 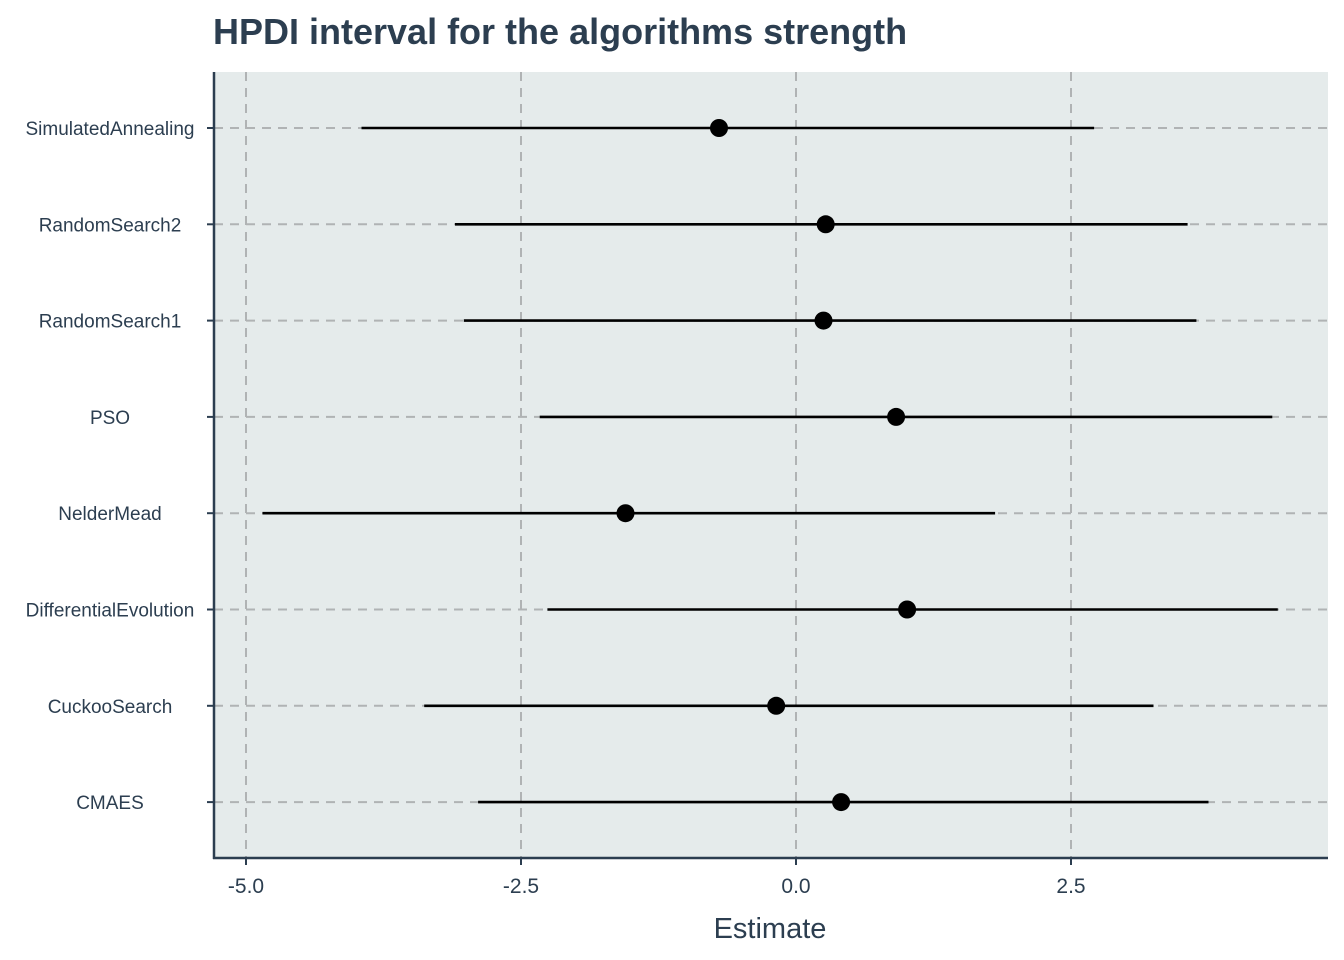 I want to click on y-tick-label: DifferentialEvolution, so click(x=110, y=611).